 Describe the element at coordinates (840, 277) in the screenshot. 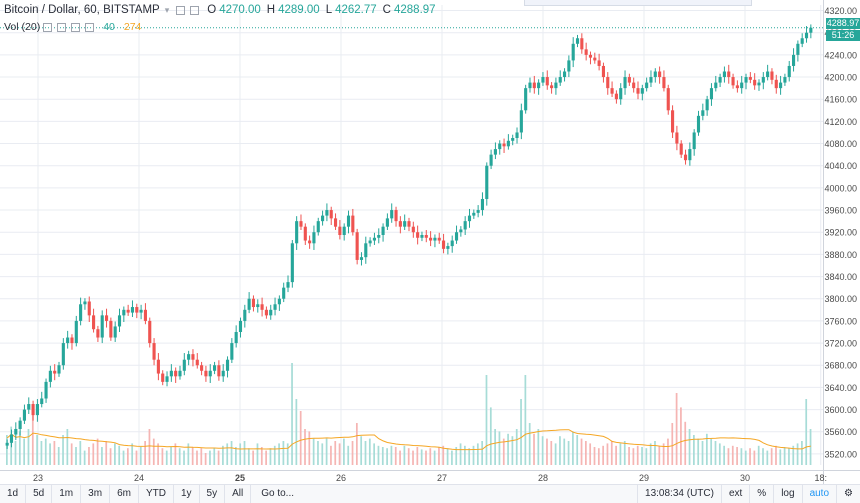

I see `y-tick-label: 3840.00` at that location.